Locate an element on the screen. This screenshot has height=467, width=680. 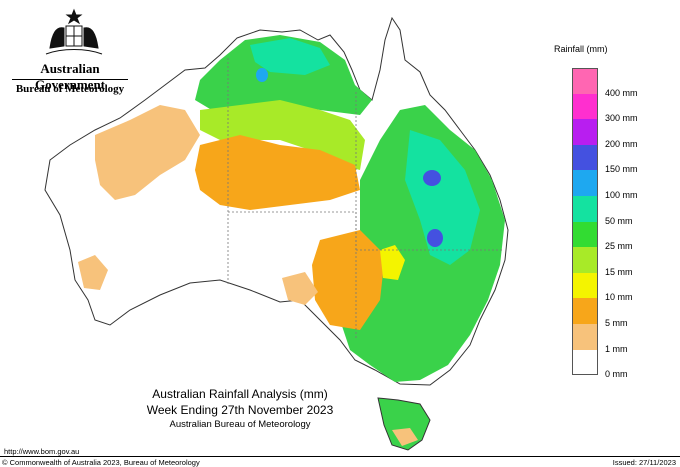
legend-label: 150 mm is located at coordinates (621, 169).